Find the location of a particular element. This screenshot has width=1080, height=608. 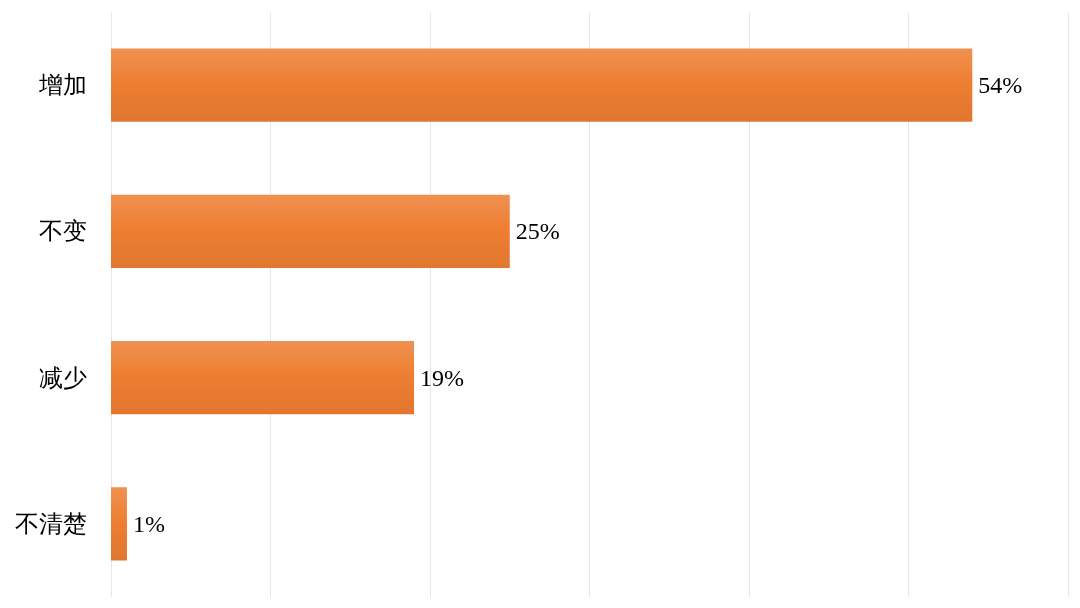

y-tick-label: 不变 is located at coordinates (63, 231).